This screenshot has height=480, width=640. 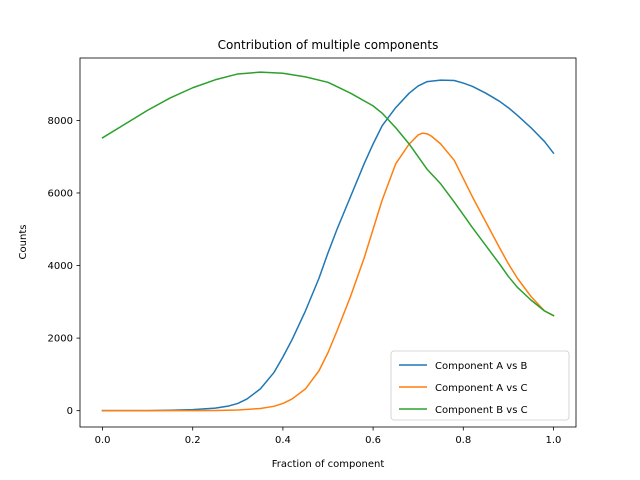 What do you see at coordinates (23, 242) in the screenshot?
I see `y-axis-title: Counts` at bounding box center [23, 242].